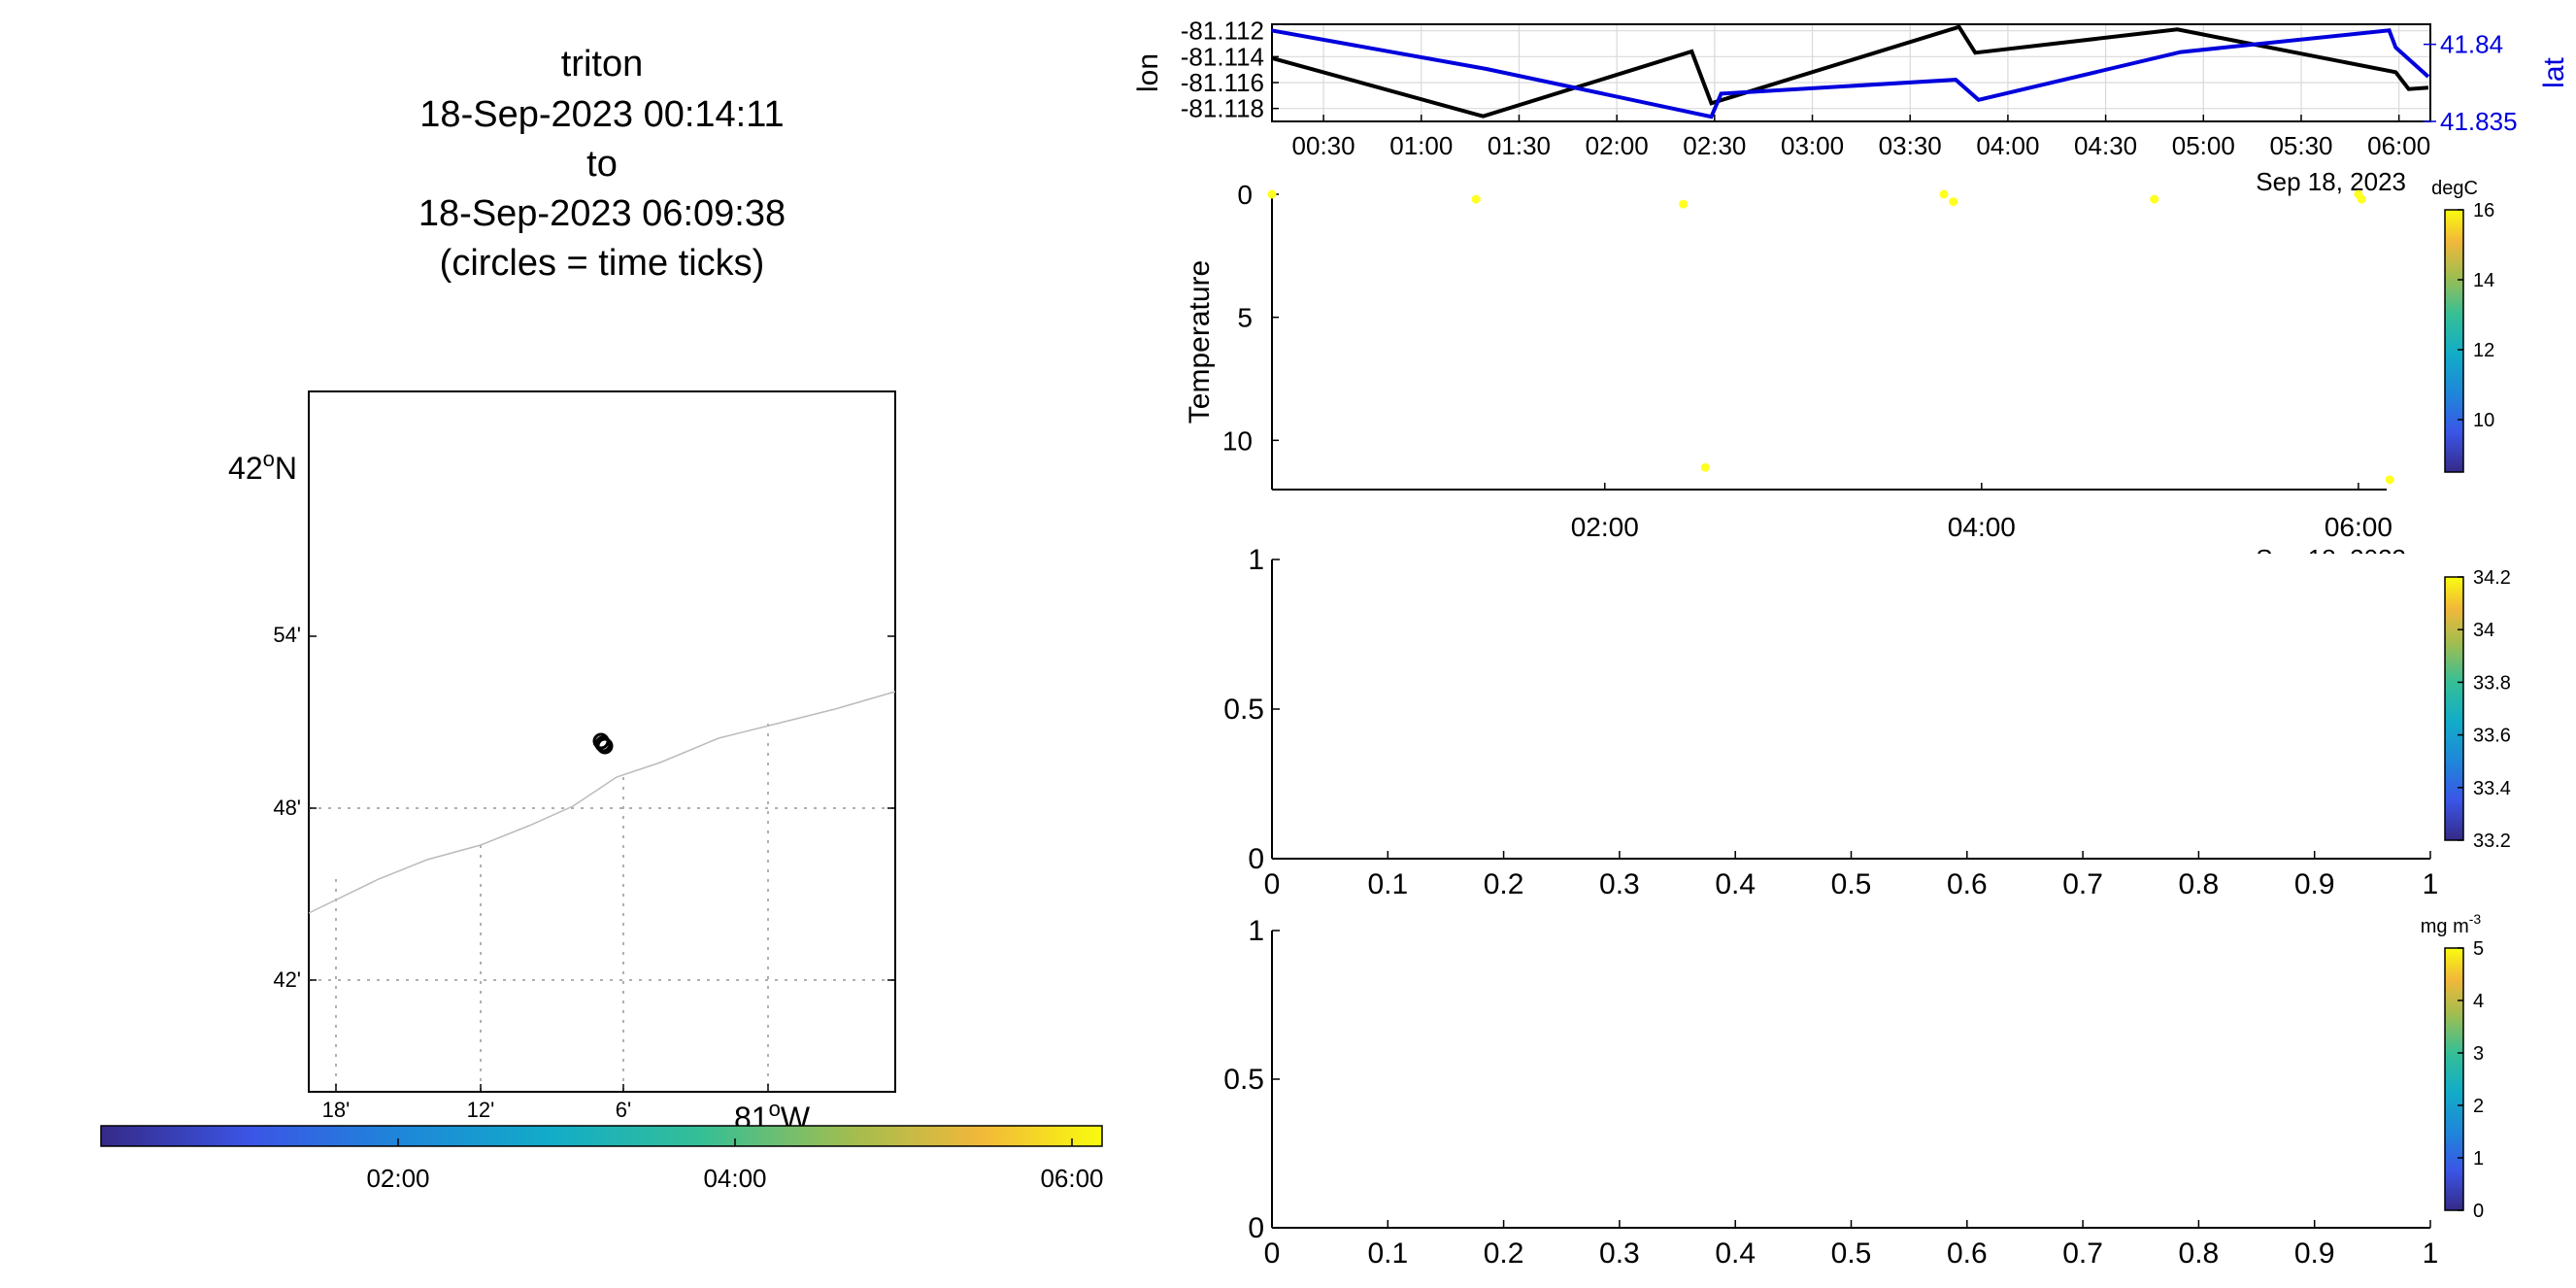 This screenshot has height=1288, width=2576. I want to click on lonlat-x-tick-label: 04:30, so click(2106, 145).